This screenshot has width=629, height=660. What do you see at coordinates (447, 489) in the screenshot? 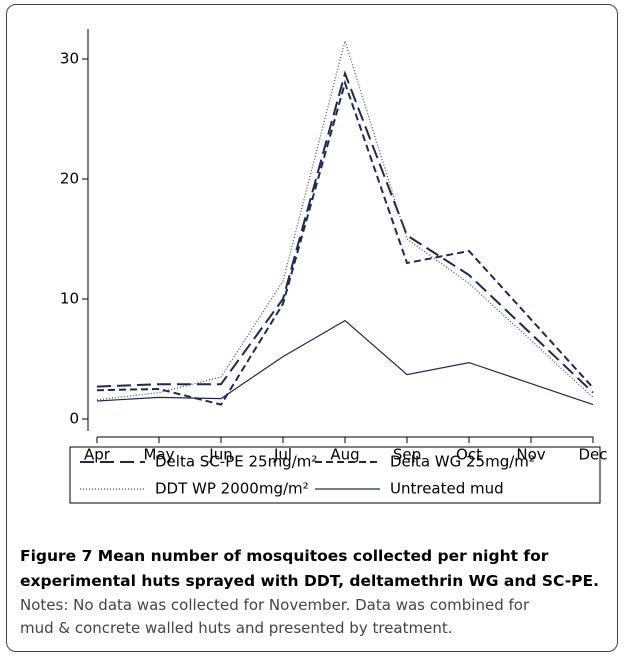
I see `legend-label: Untreated mud` at bounding box center [447, 489].